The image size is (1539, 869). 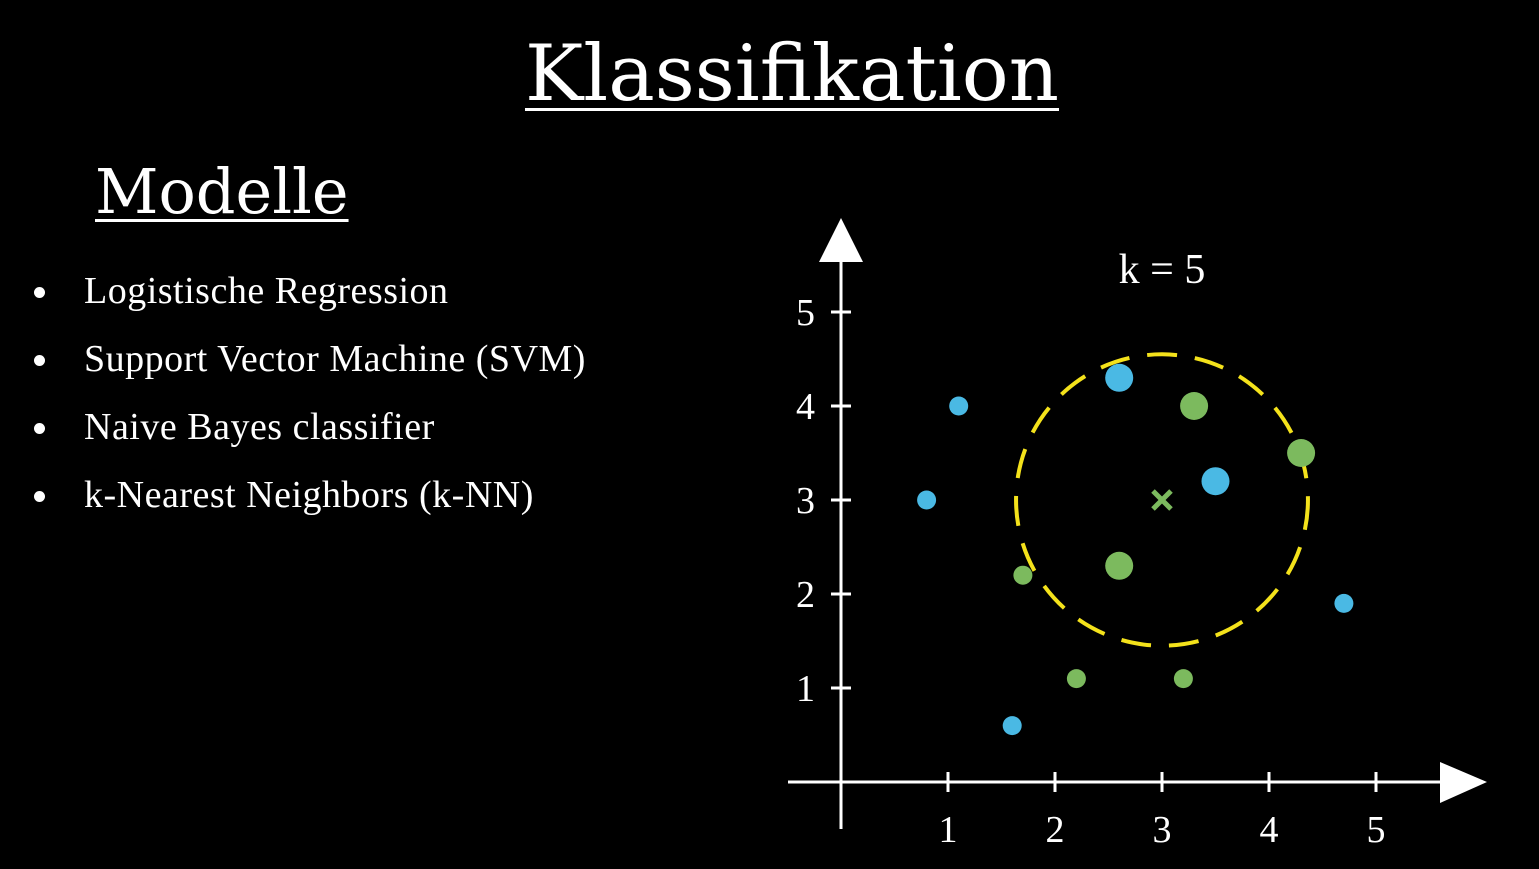 What do you see at coordinates (1376, 830) in the screenshot?
I see `x-tick-label: 5` at bounding box center [1376, 830].